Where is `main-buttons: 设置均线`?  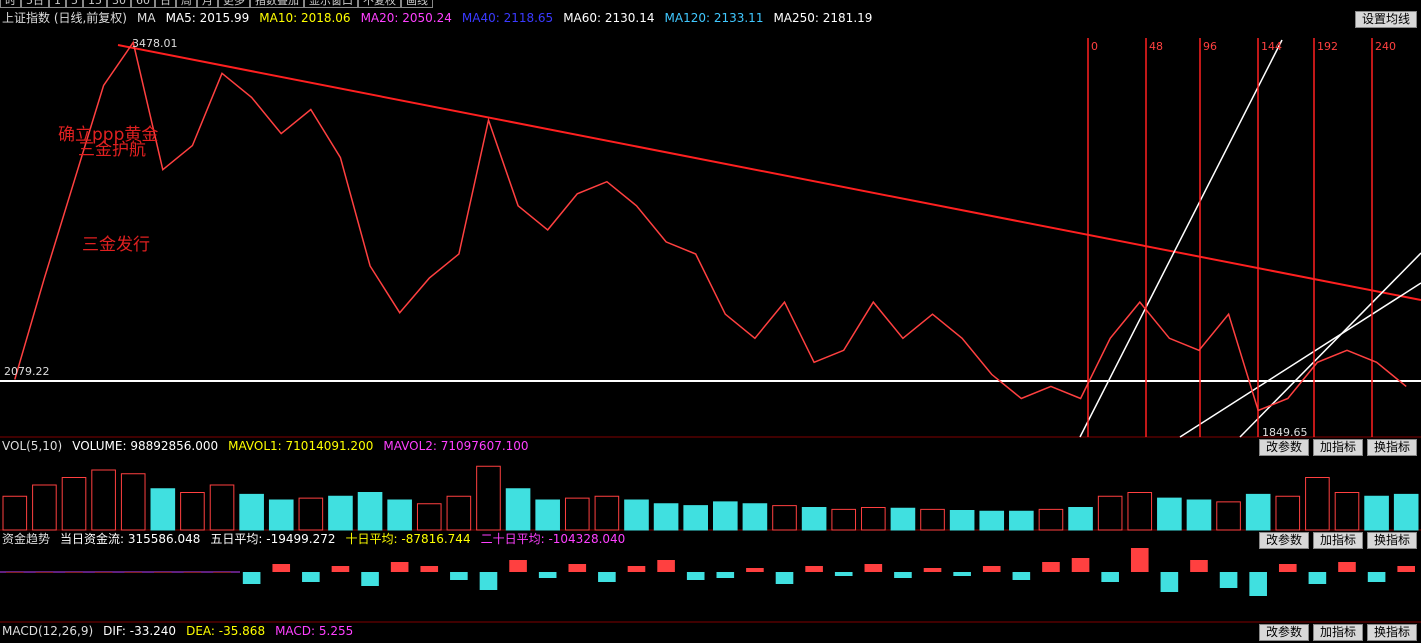 main-buttons: 设置均线 is located at coordinates (1385, 19).